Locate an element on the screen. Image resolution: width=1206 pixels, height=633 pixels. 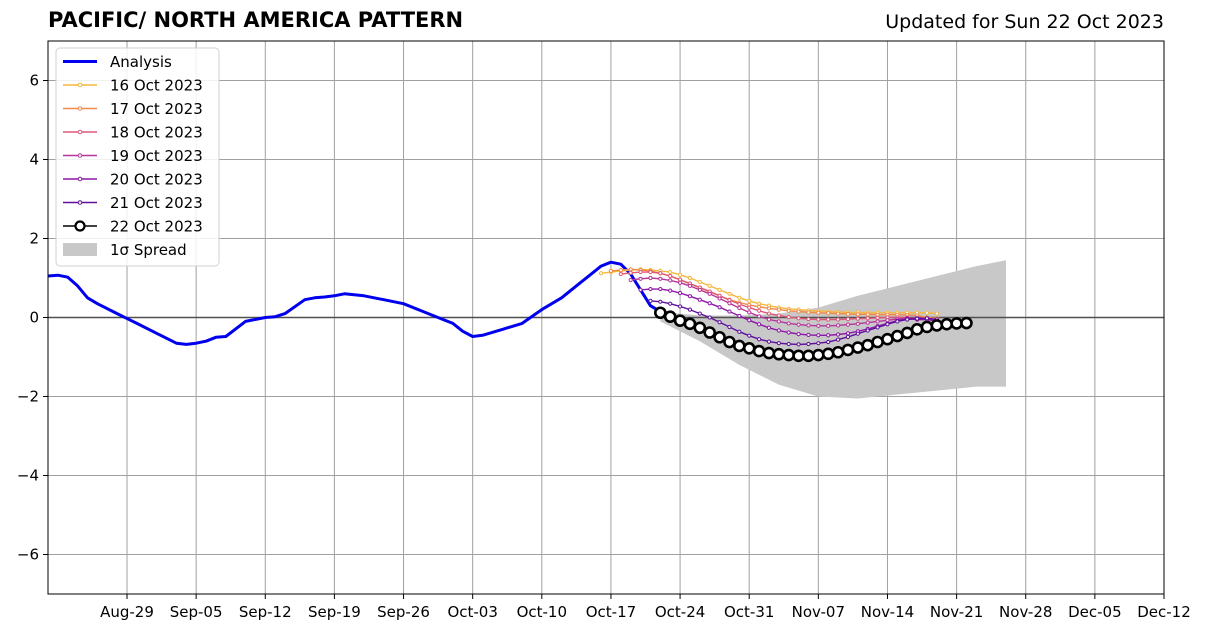
legend-label: 22 Oct 2023 is located at coordinates (156, 227).